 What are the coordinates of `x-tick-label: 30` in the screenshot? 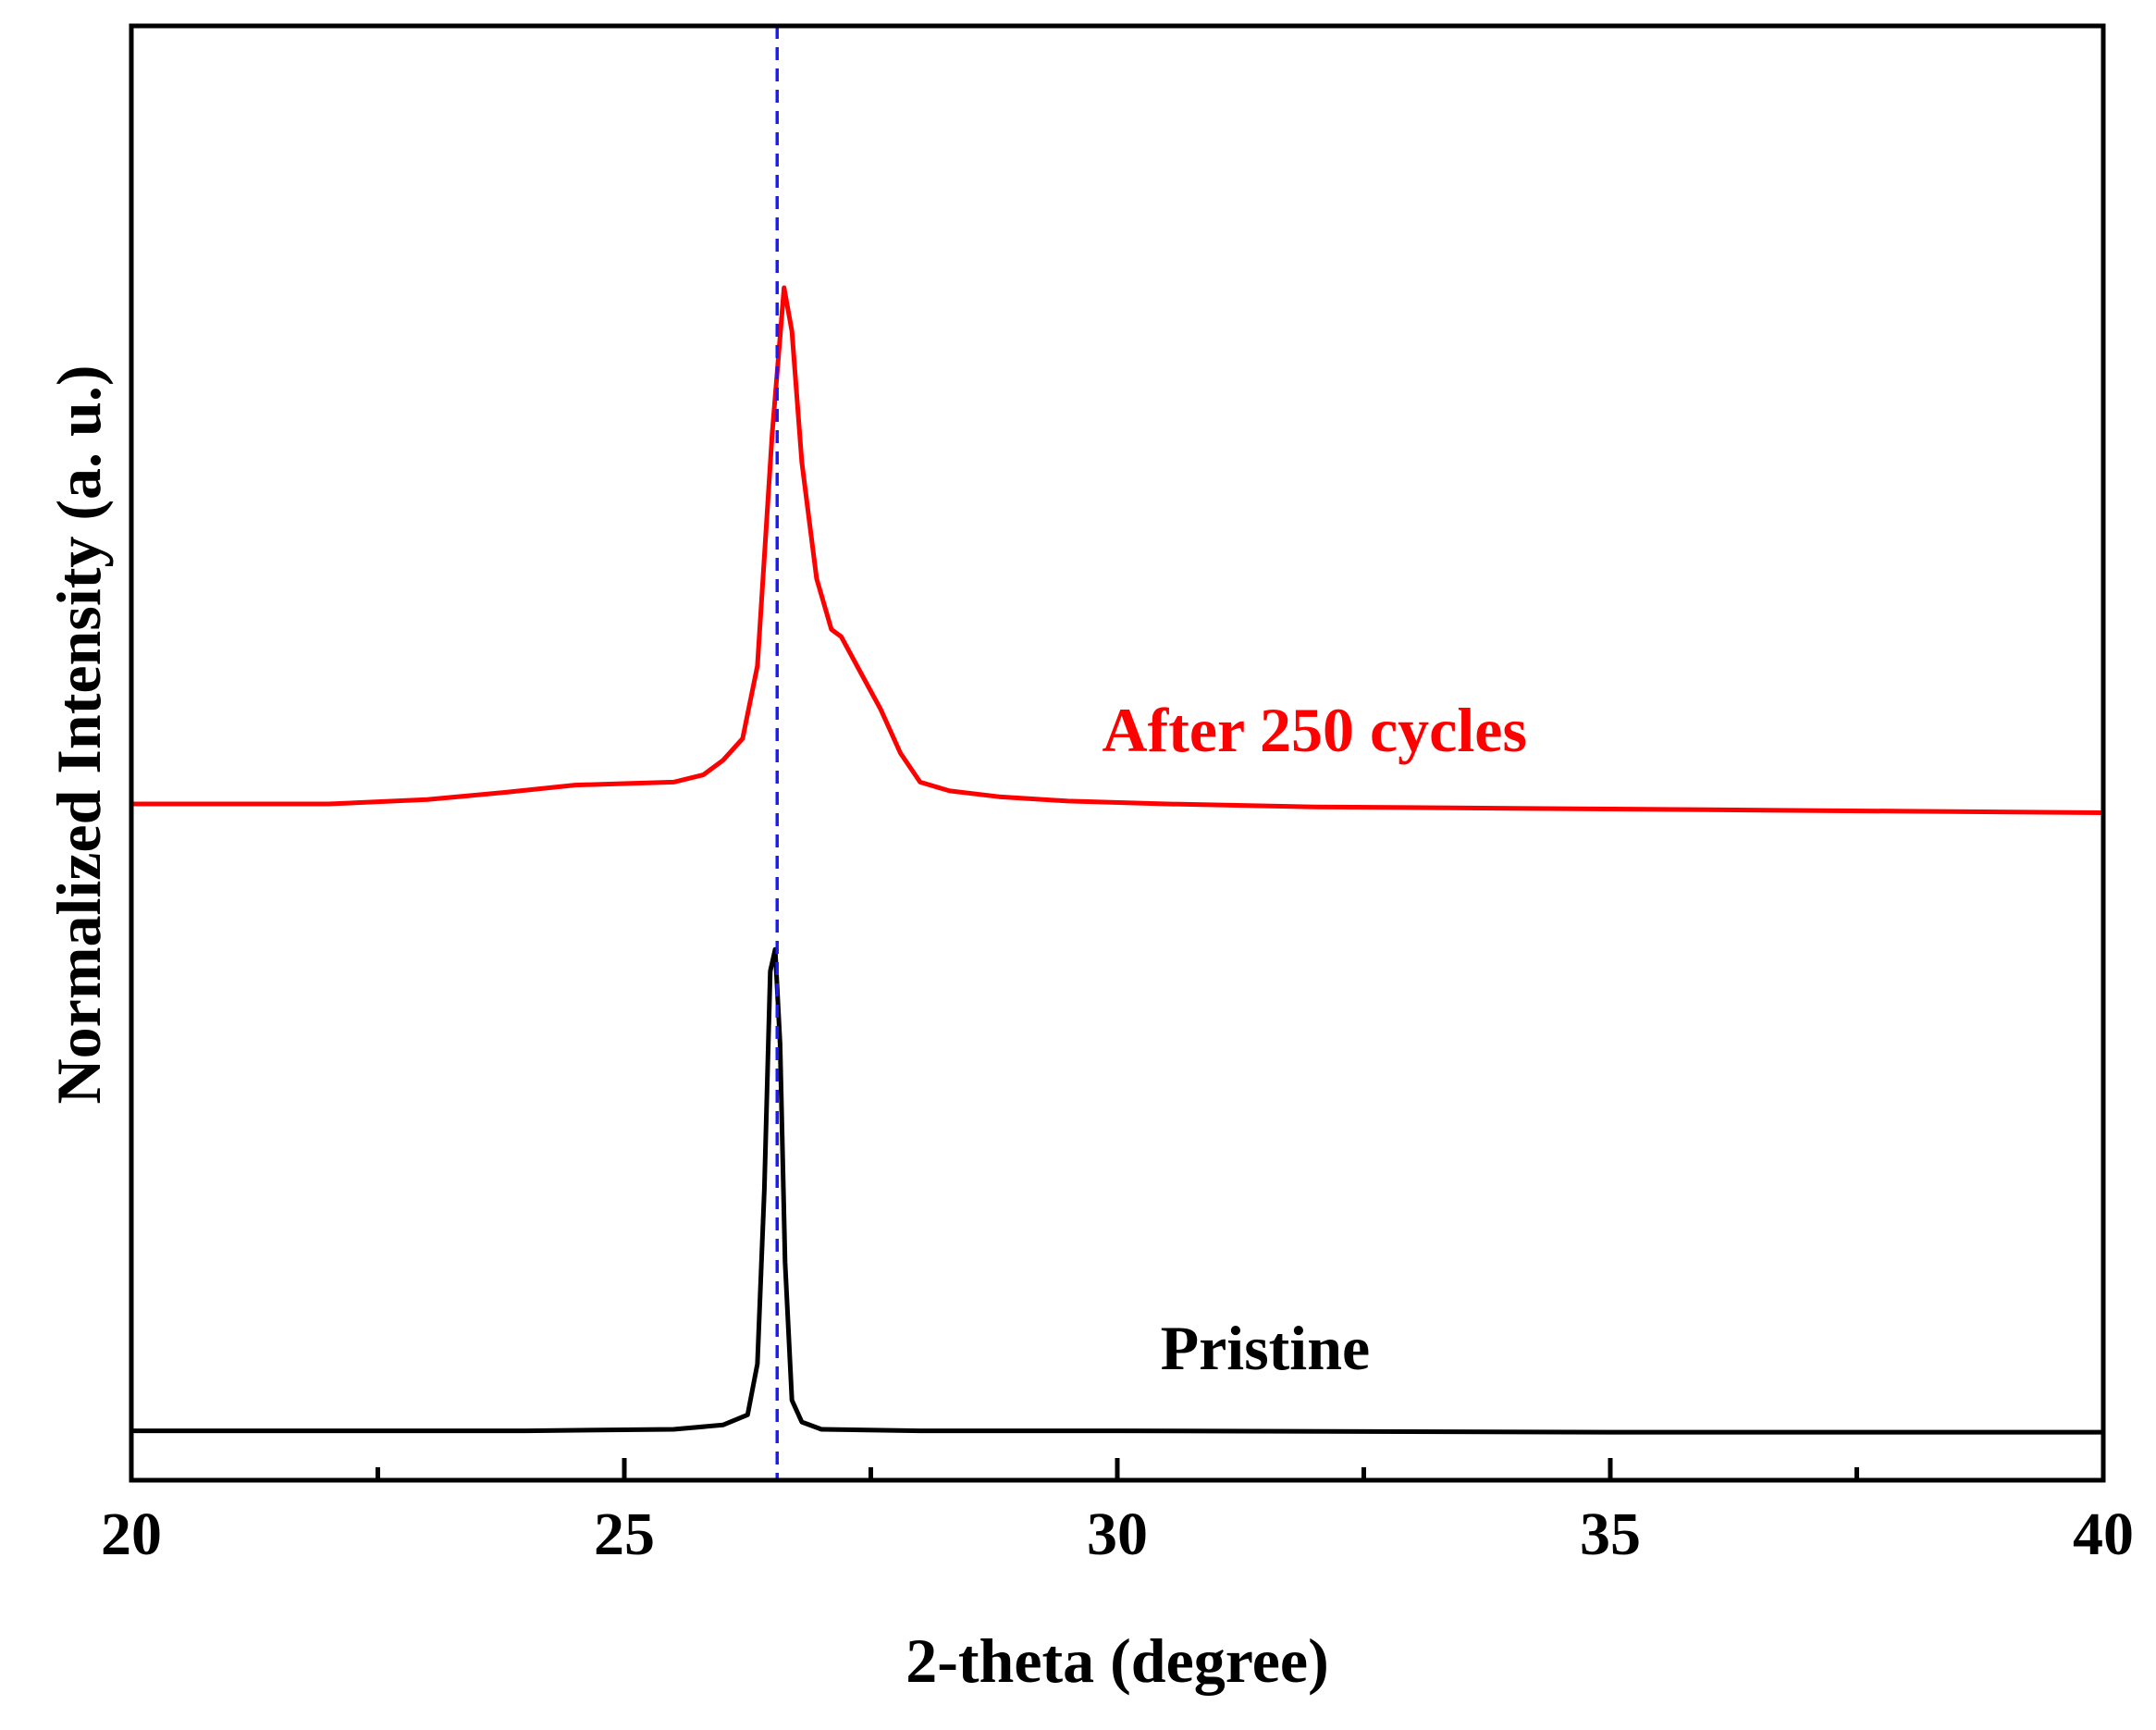 It's located at (1118, 1535).